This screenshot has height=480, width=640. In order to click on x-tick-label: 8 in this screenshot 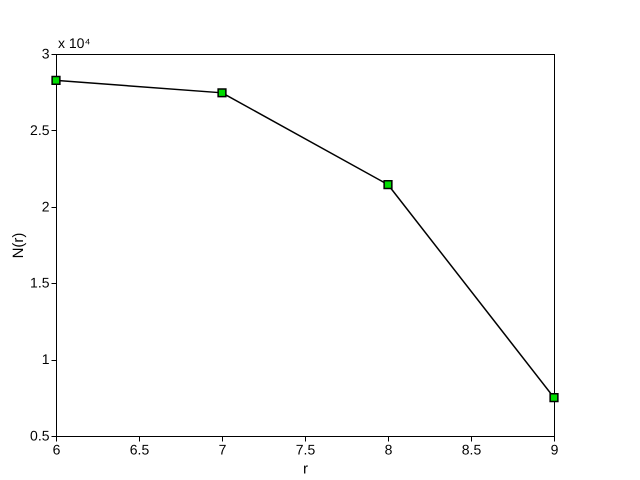, I will do `click(388, 450)`.